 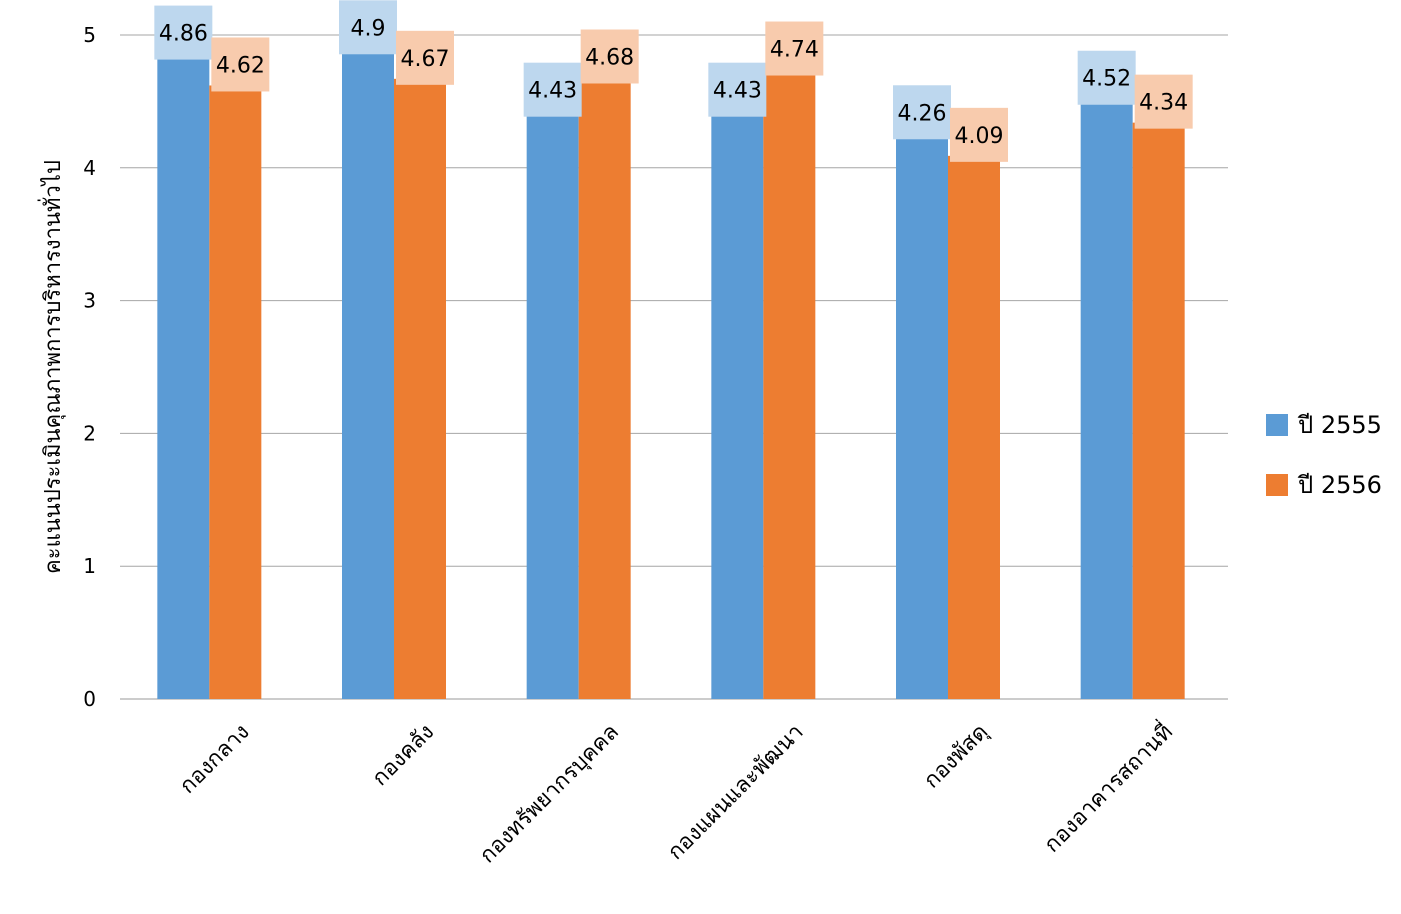 What do you see at coordinates (404, 756) in the screenshot?
I see `x-category-label: กองคลัง` at bounding box center [404, 756].